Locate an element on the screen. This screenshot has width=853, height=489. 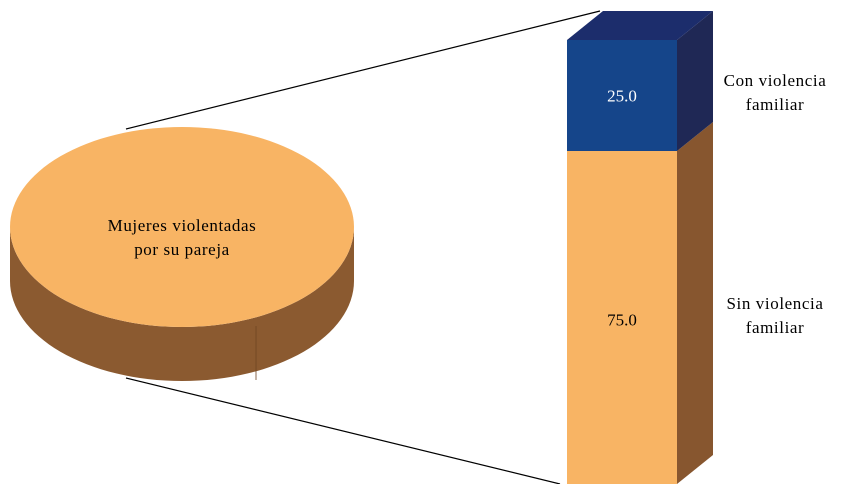
bar-side-con is located at coordinates (695, 81).